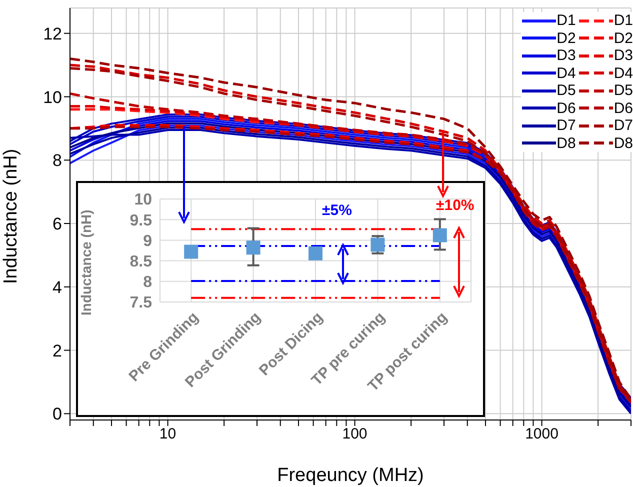 The height and width of the screenshot is (487, 633). What do you see at coordinates (141, 221) in the screenshot?
I see `y-tick-label: 9.5` at bounding box center [141, 221].